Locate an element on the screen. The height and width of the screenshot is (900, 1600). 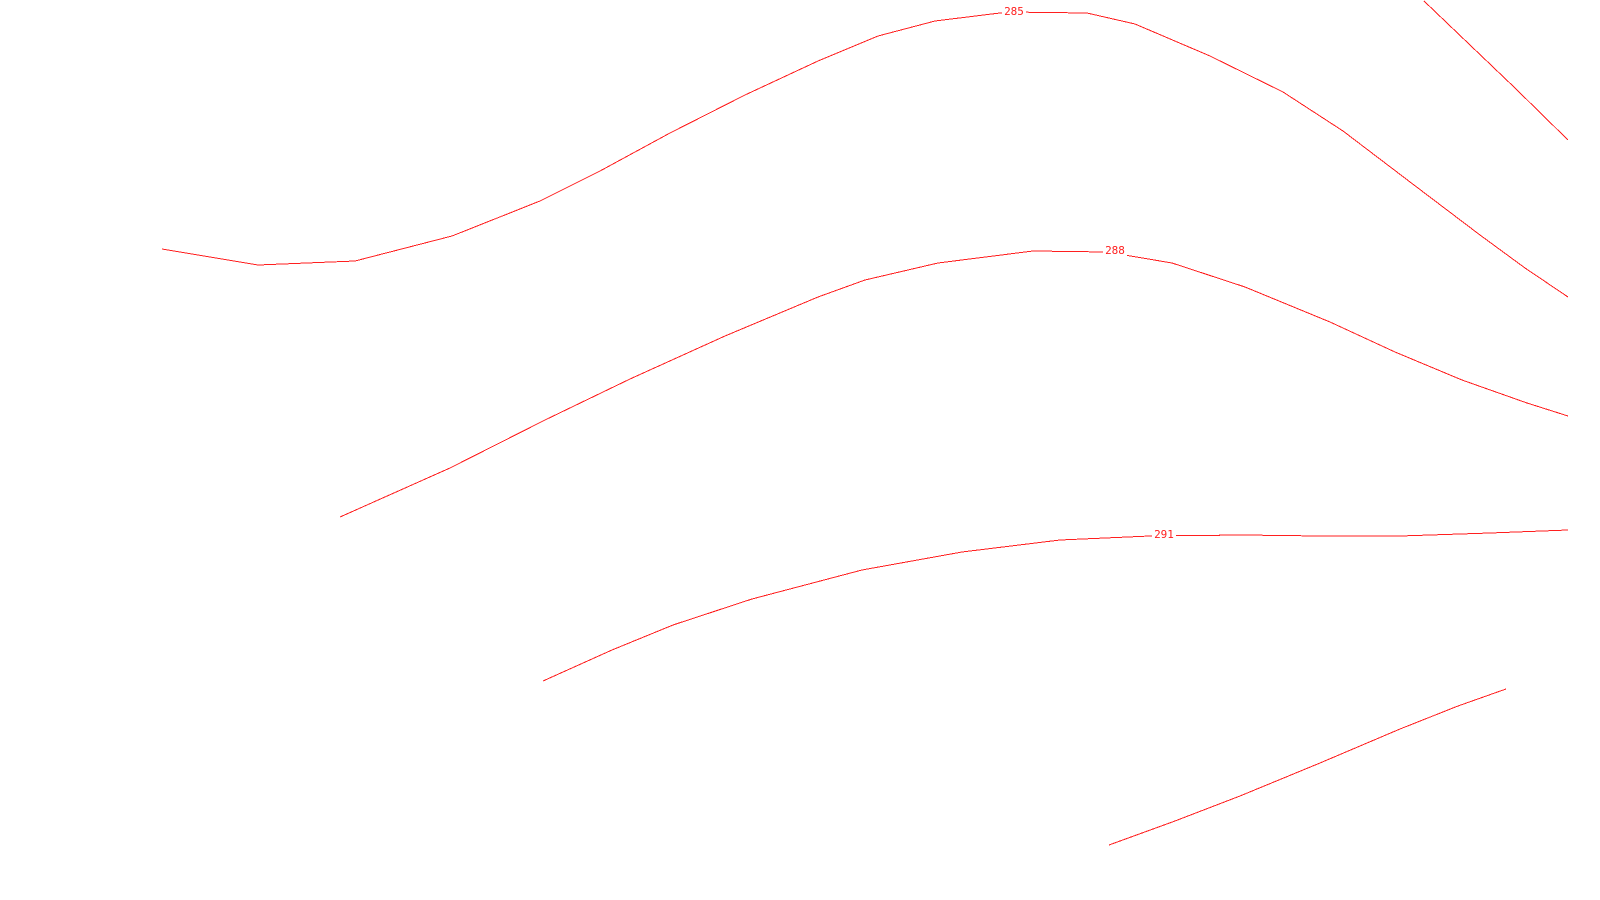
contour-291: 291 is located at coordinates (1055, 605).